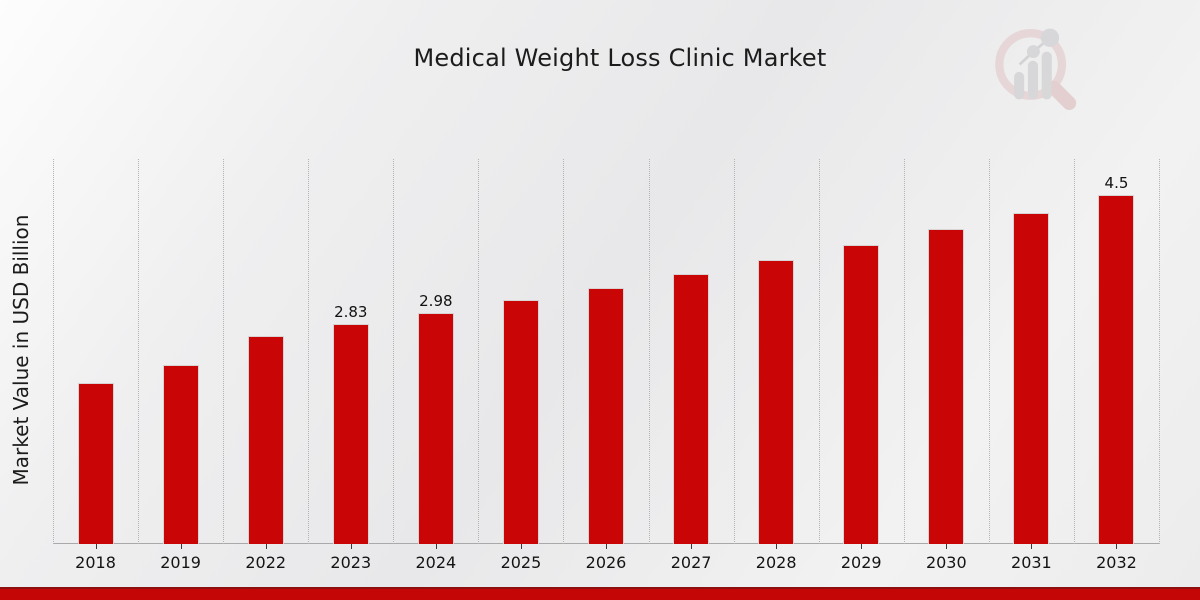 Image resolution: width=1200 pixels, height=600 pixels. I want to click on x-tick-label: 2019, so click(180, 562).